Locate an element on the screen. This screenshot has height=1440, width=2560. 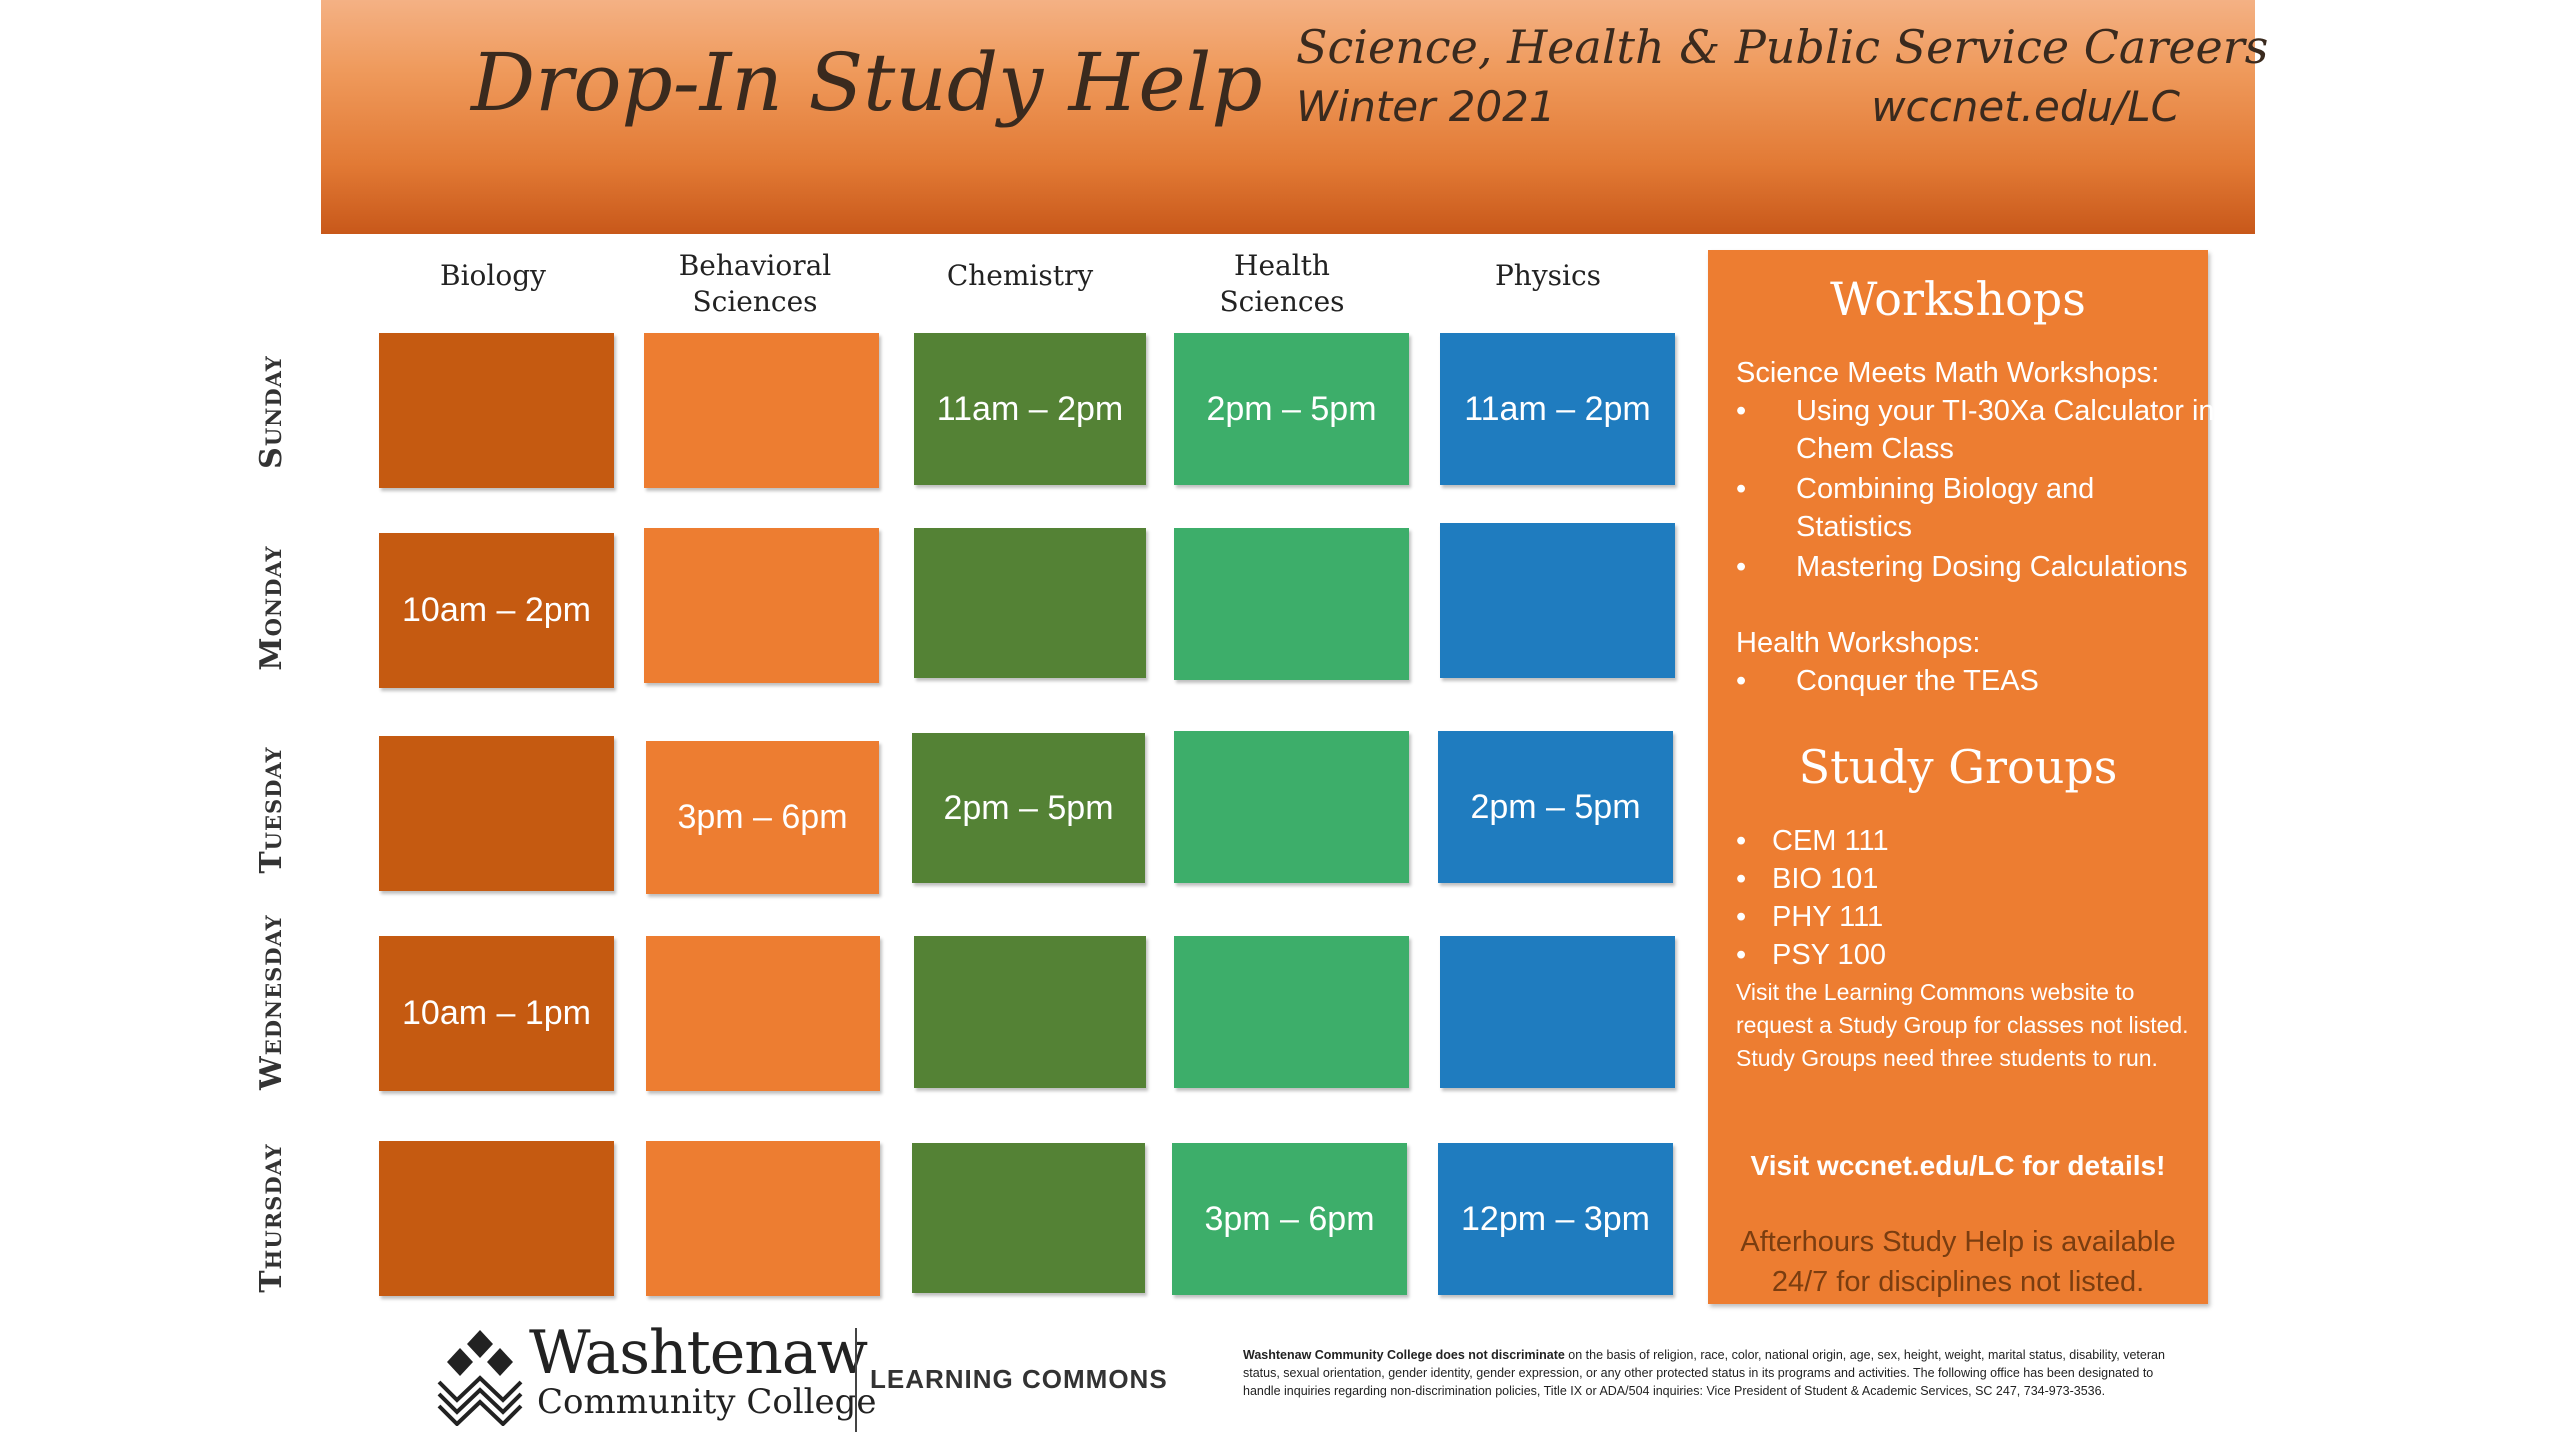
cell-monday-biology: 10am – 2pm is located at coordinates (496, 610).